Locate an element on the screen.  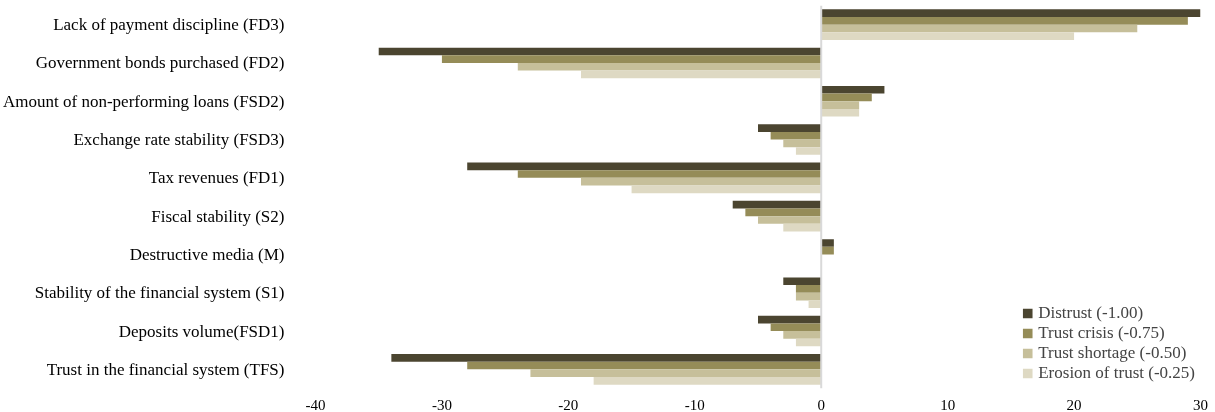
legend-label: Trust shortage (-0.50) is located at coordinates (1112, 353).